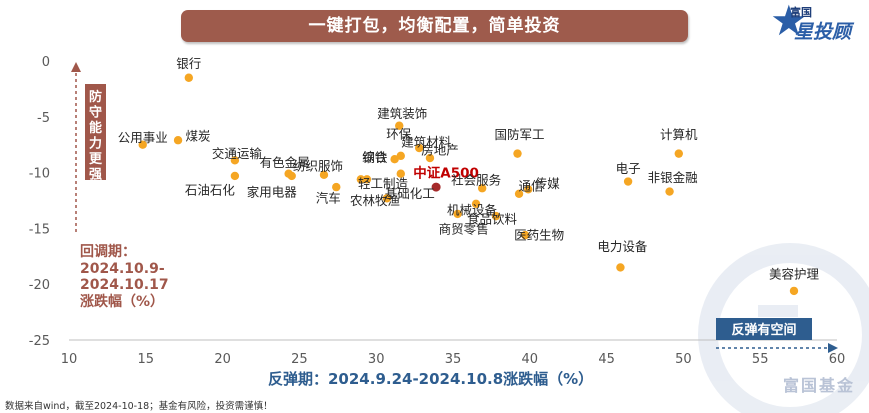 The width and height of the screenshot is (869, 413). What do you see at coordinates (124, 285) in the screenshot?
I see `y-axis-annotation-line: 2024.10.17` at bounding box center [124, 285].